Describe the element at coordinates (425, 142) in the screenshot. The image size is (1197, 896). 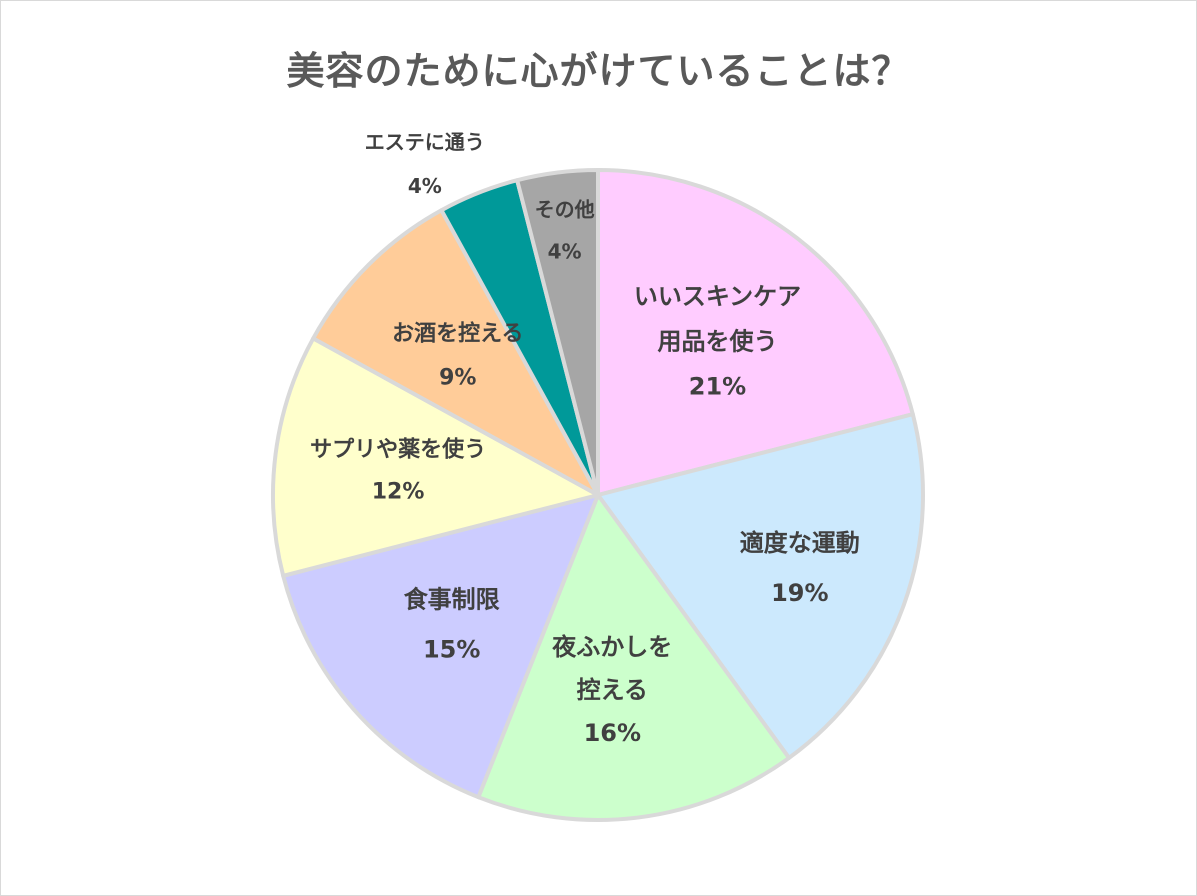
I see `slice-category-label: エステに通う` at that location.